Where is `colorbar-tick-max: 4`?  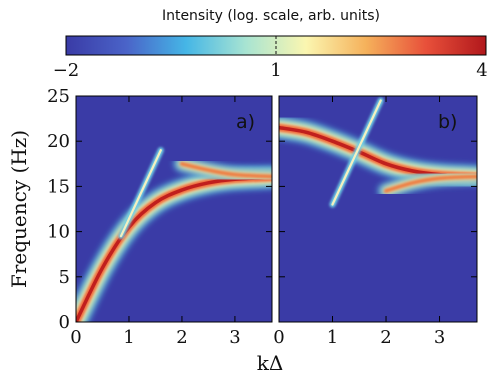 colorbar-tick-max: 4 is located at coordinates (481, 70).